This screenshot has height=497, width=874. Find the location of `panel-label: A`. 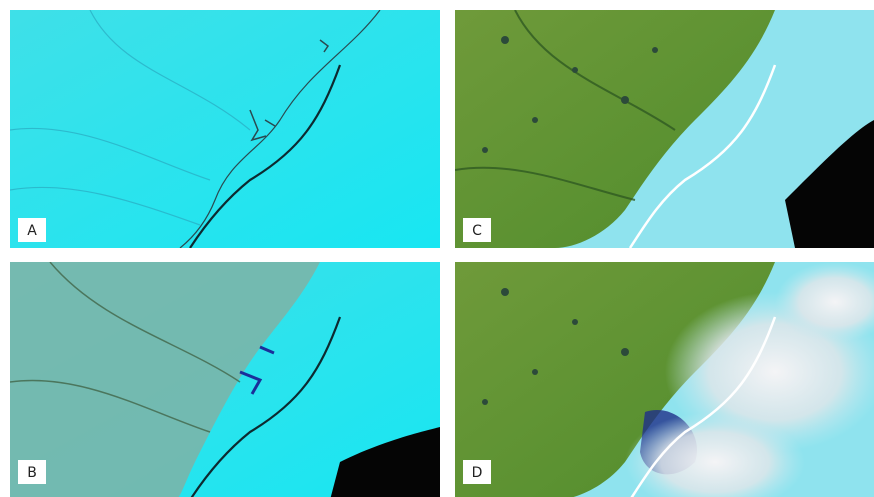

panel-label: A is located at coordinates (32, 231).